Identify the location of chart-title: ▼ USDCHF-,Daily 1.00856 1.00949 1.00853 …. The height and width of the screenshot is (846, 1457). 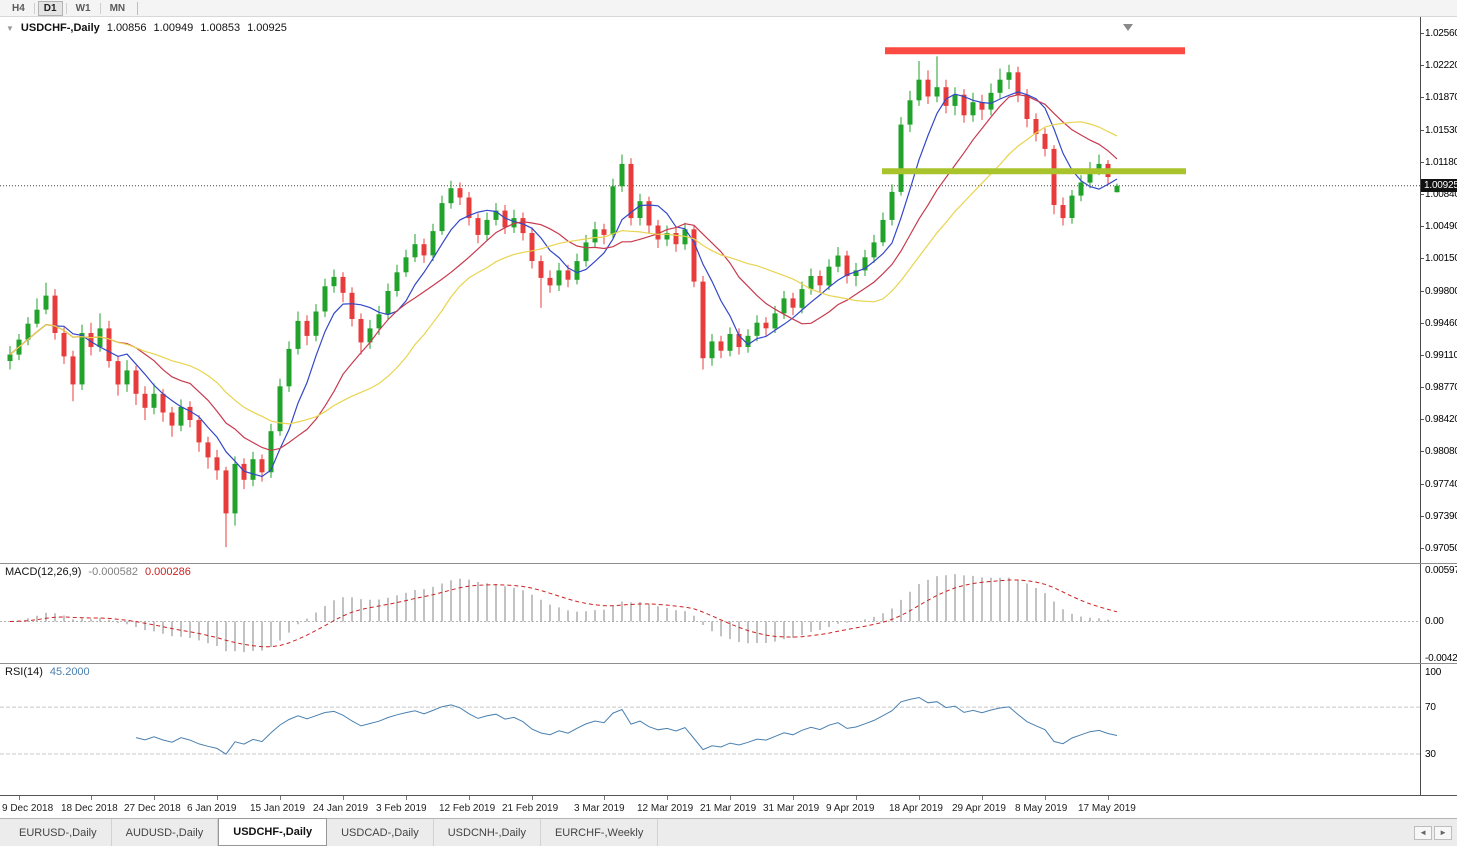
(146, 28).